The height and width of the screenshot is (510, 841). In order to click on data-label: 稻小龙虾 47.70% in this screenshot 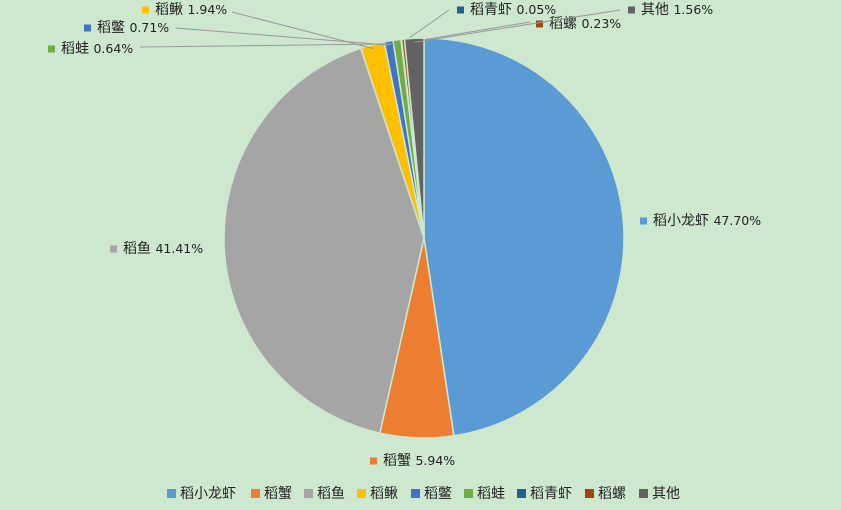, I will do `click(707, 221)`.